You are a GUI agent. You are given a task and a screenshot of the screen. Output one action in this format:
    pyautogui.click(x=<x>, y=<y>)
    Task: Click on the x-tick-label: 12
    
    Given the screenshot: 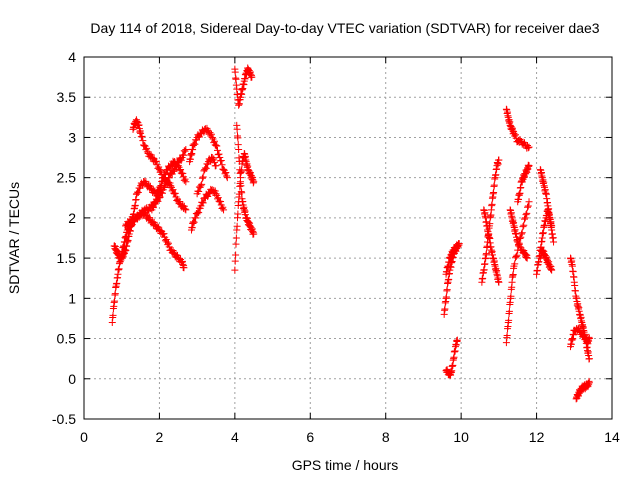 What is the action you would take?
    pyautogui.click(x=537, y=437)
    